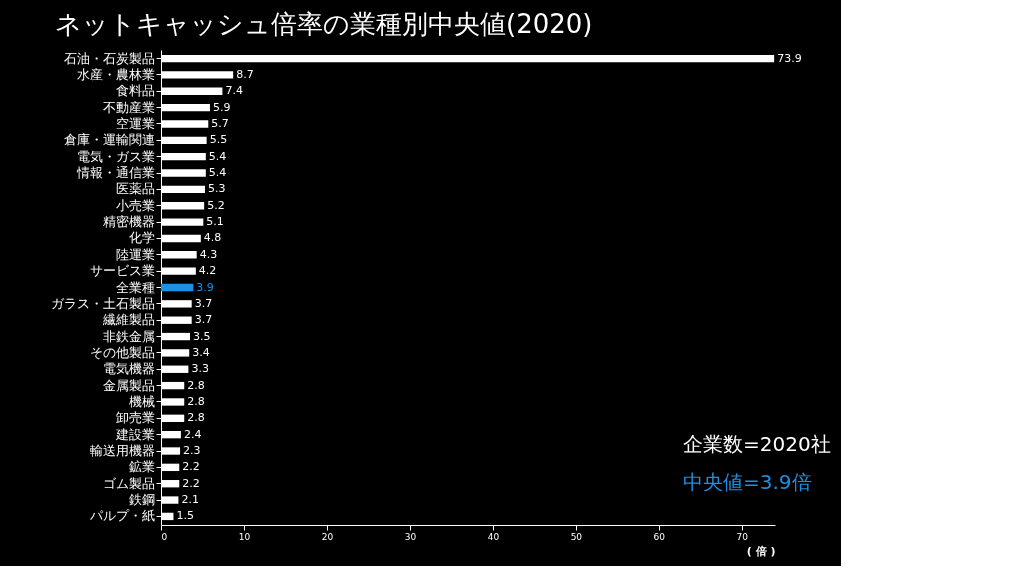 Image resolution: width=1024 pixels, height=576 pixels. Describe the element at coordinates (135, 287) in the screenshot. I see `y-tick-label: 全業種` at that location.